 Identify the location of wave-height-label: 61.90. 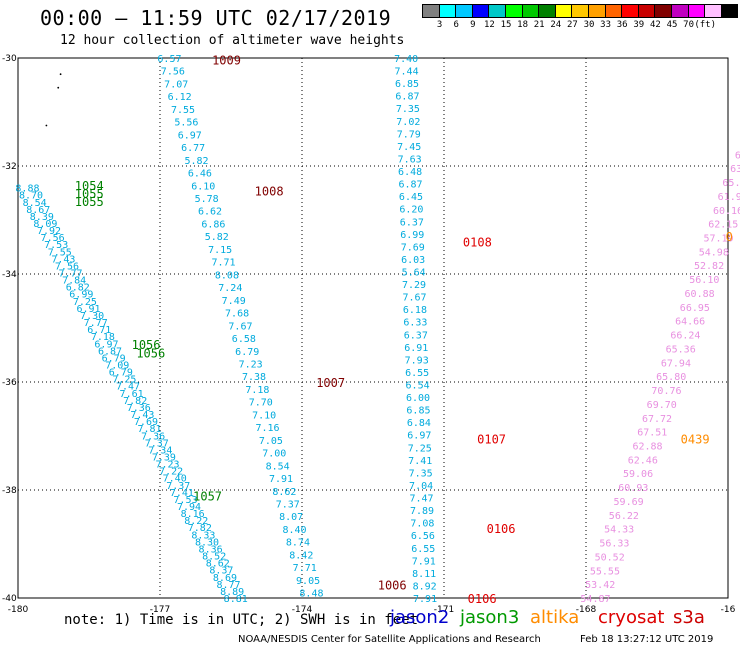
(729, 197).